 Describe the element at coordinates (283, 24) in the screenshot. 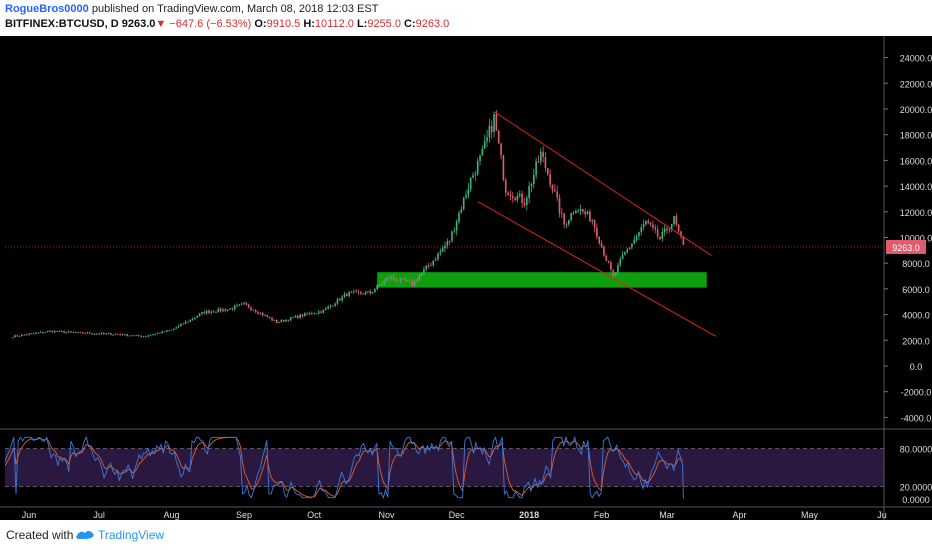

I see `open-value: 9910.5` at that location.